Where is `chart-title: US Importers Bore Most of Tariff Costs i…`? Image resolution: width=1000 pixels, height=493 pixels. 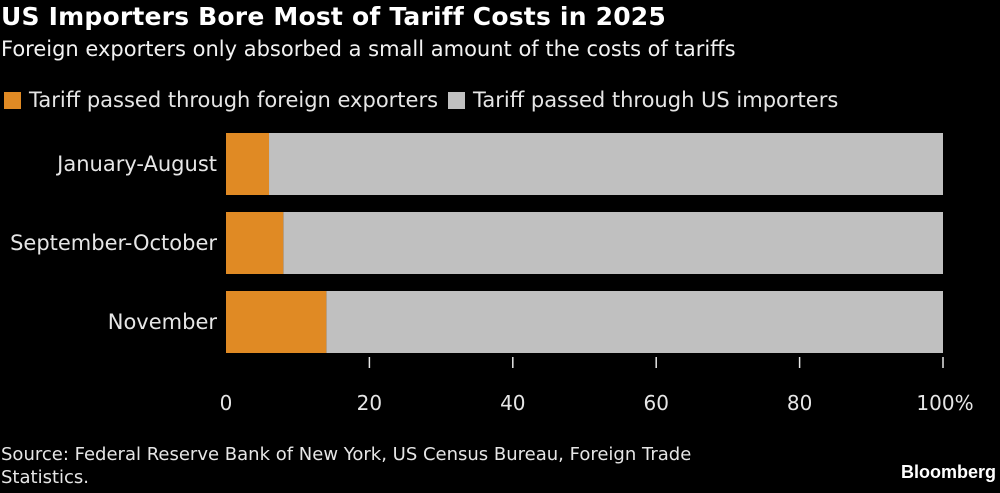
chart-title: US Importers Bore Most of Tariff Costs i… is located at coordinates (333, 16).